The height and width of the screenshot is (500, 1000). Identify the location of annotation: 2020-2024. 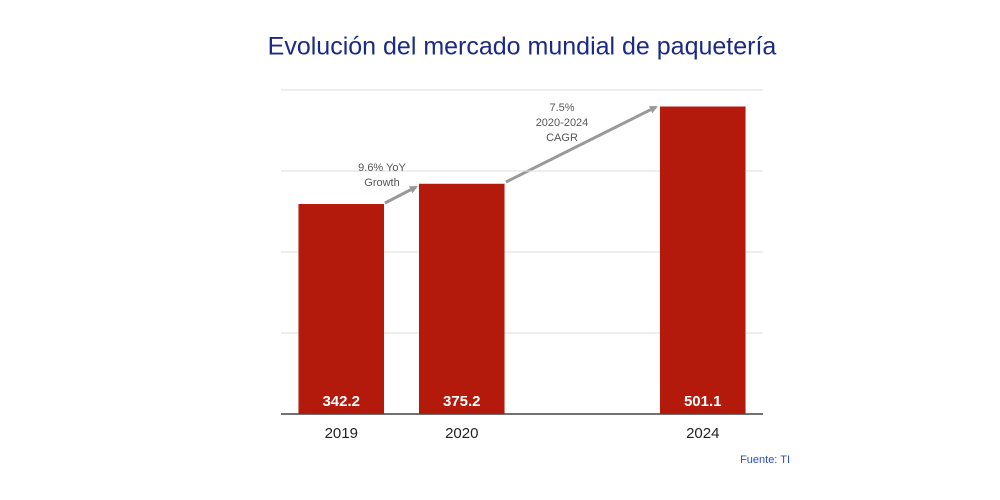
(562, 123).